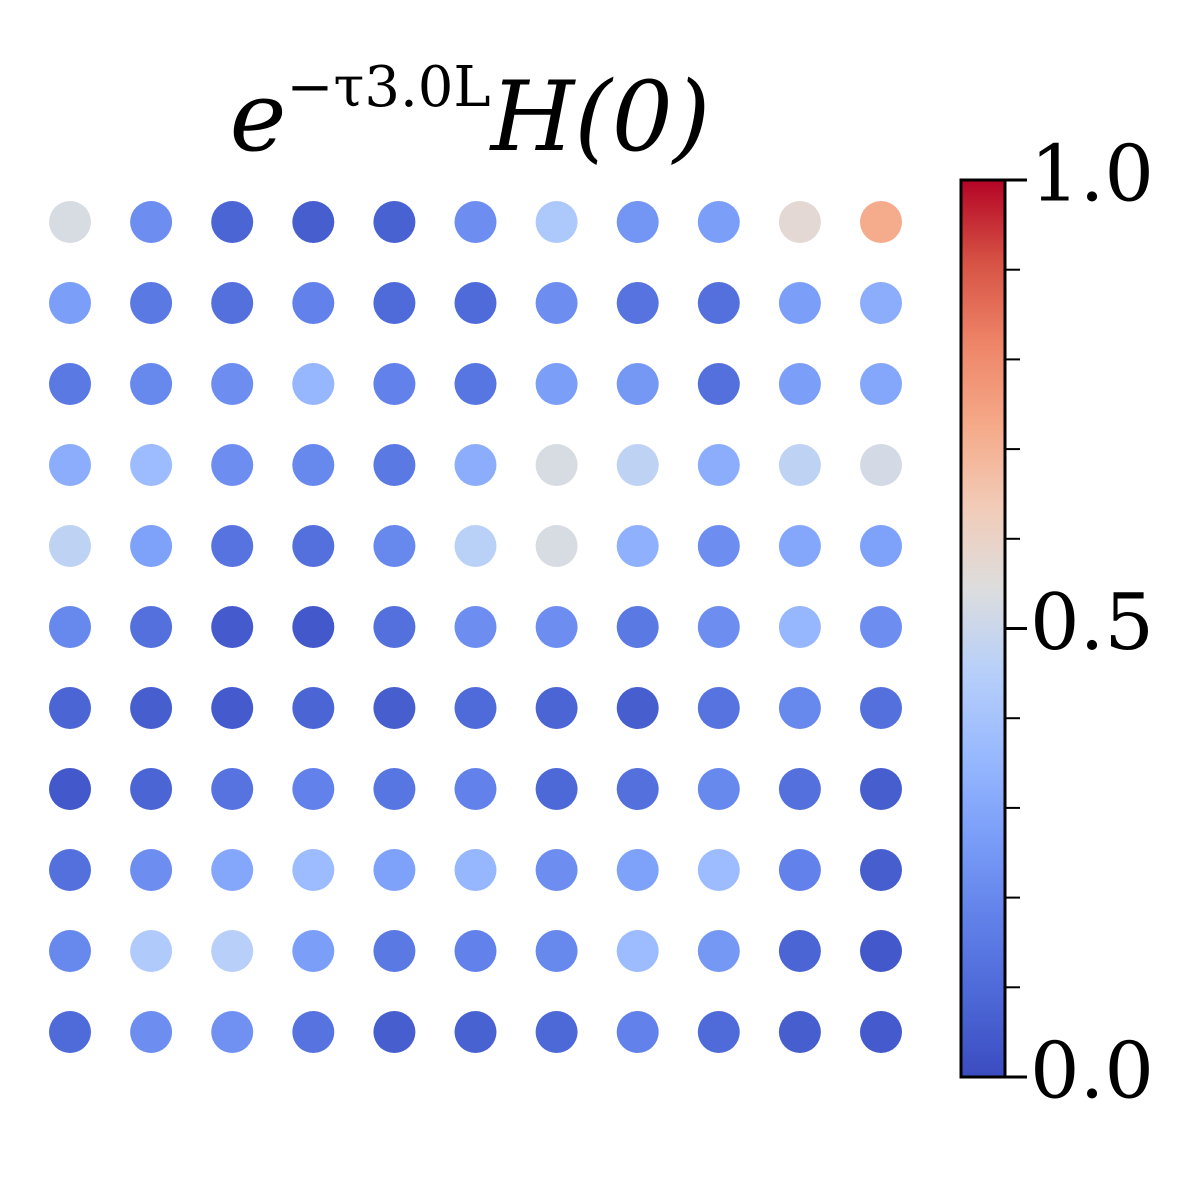  Describe the element at coordinates (388, 87) in the screenshot. I see `title-exponent: −τ3.0L` at that location.